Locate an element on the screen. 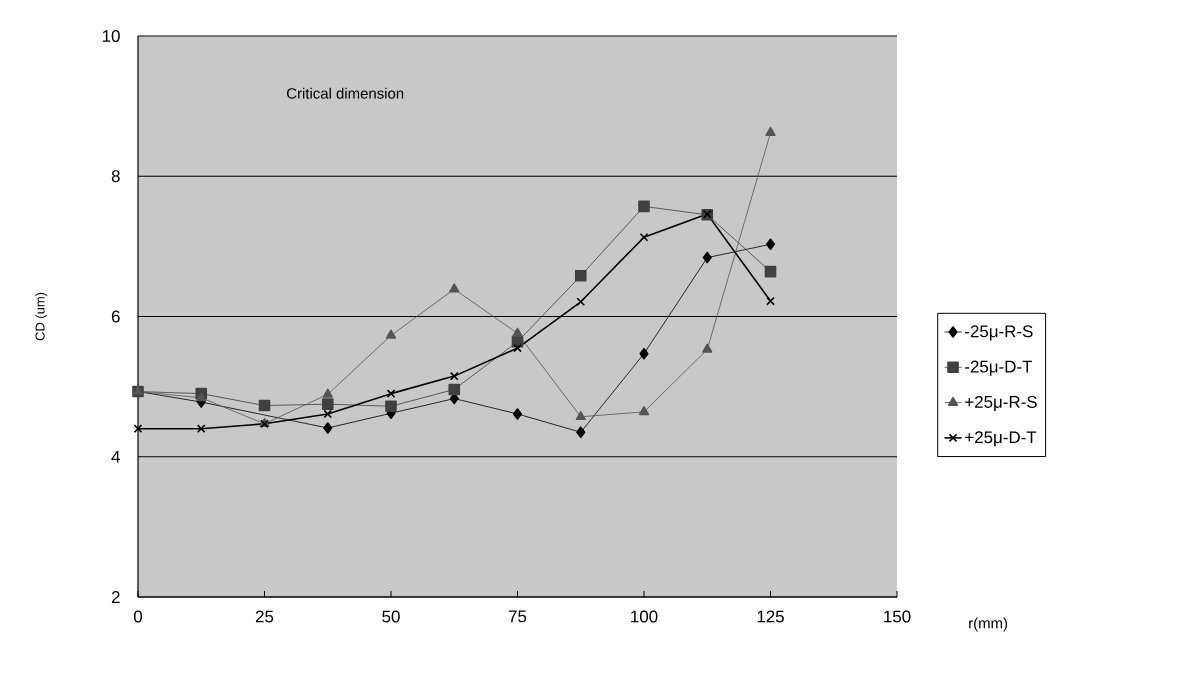 The image size is (1181, 674). y-tick-label: 2 is located at coordinates (115, 597).